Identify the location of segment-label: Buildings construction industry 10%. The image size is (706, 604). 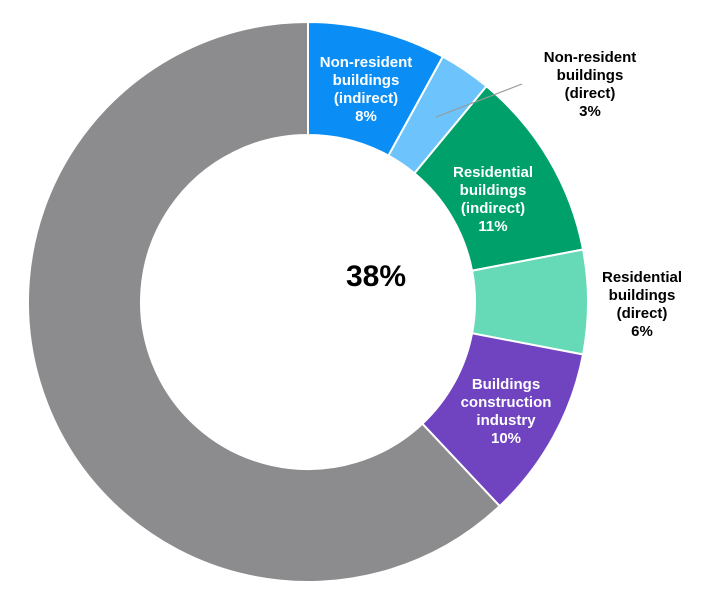
(506, 411).